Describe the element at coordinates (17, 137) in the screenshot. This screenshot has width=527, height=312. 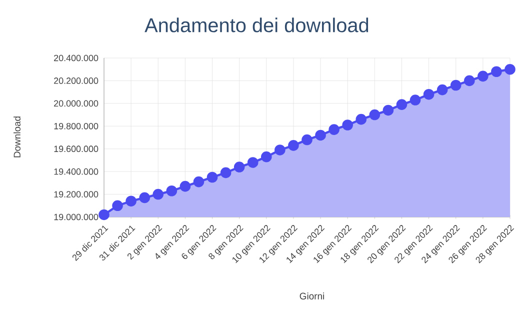
I see `y-axis-title: Download` at that location.